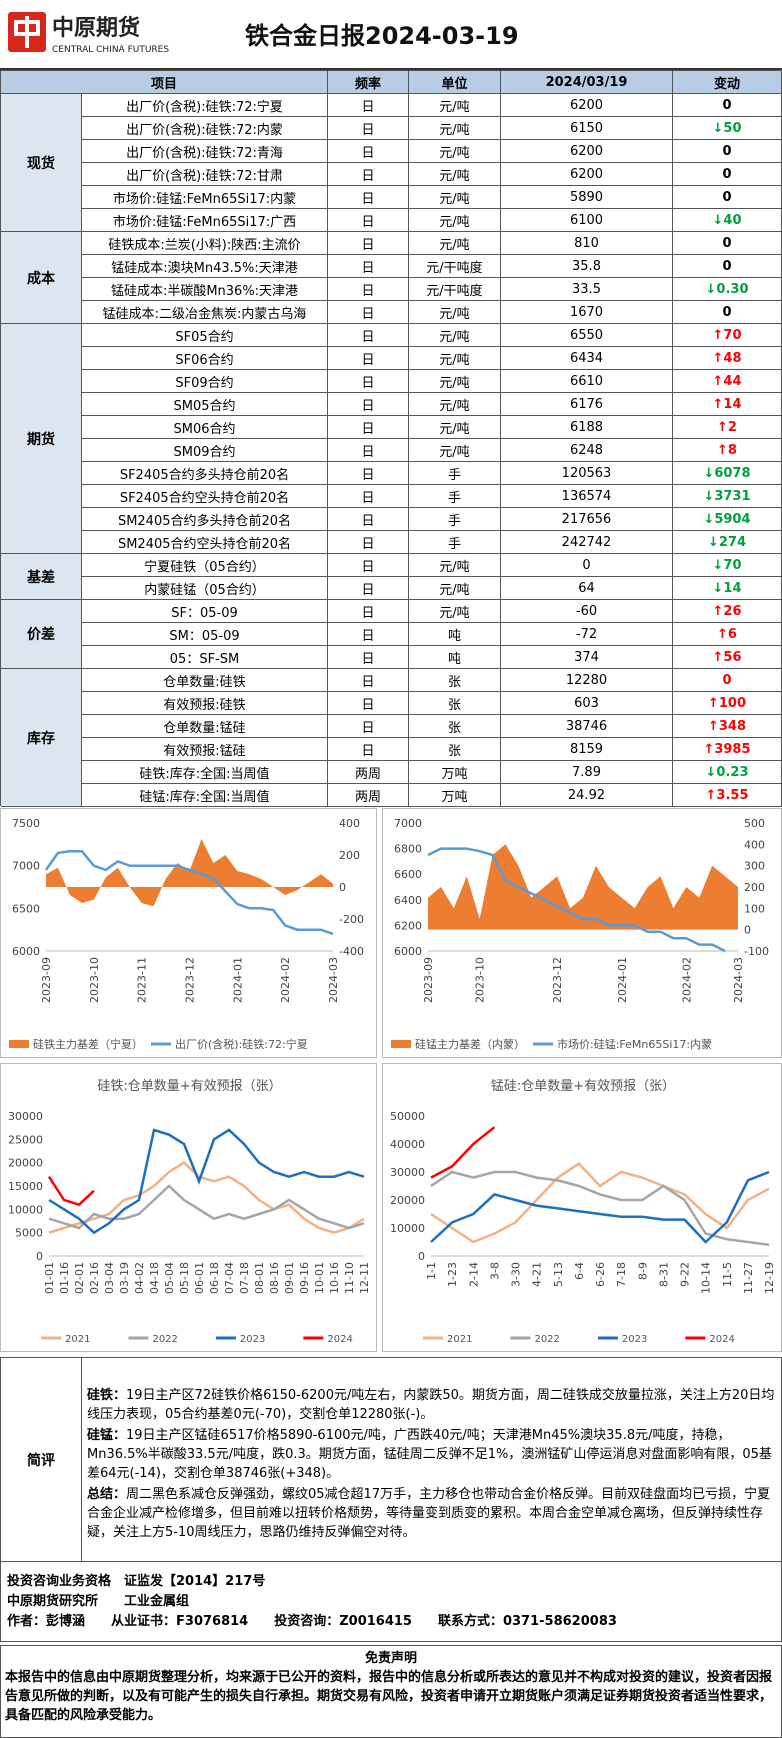 The height and width of the screenshot is (1738, 782). What do you see at coordinates (621, 1274) in the screenshot?
I see `x-tick-label: 7-18` at bounding box center [621, 1274].